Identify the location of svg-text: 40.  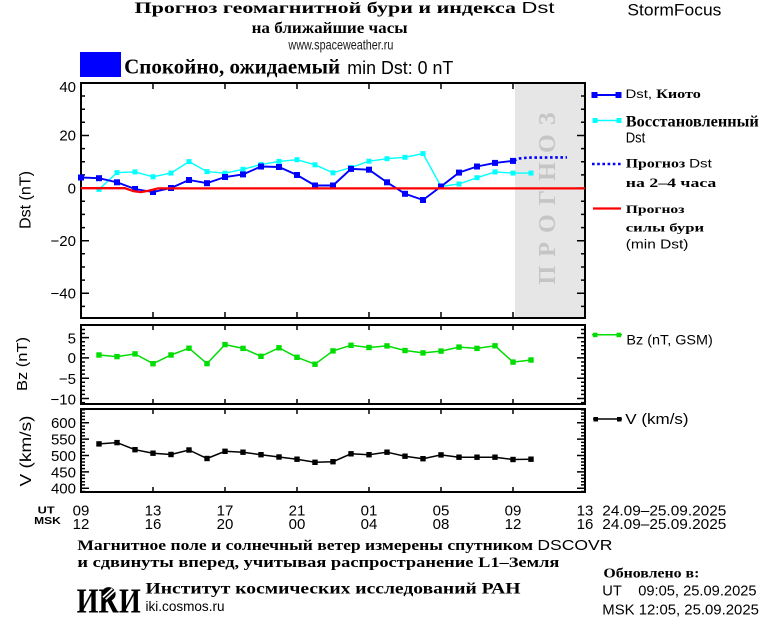
(67, 87).